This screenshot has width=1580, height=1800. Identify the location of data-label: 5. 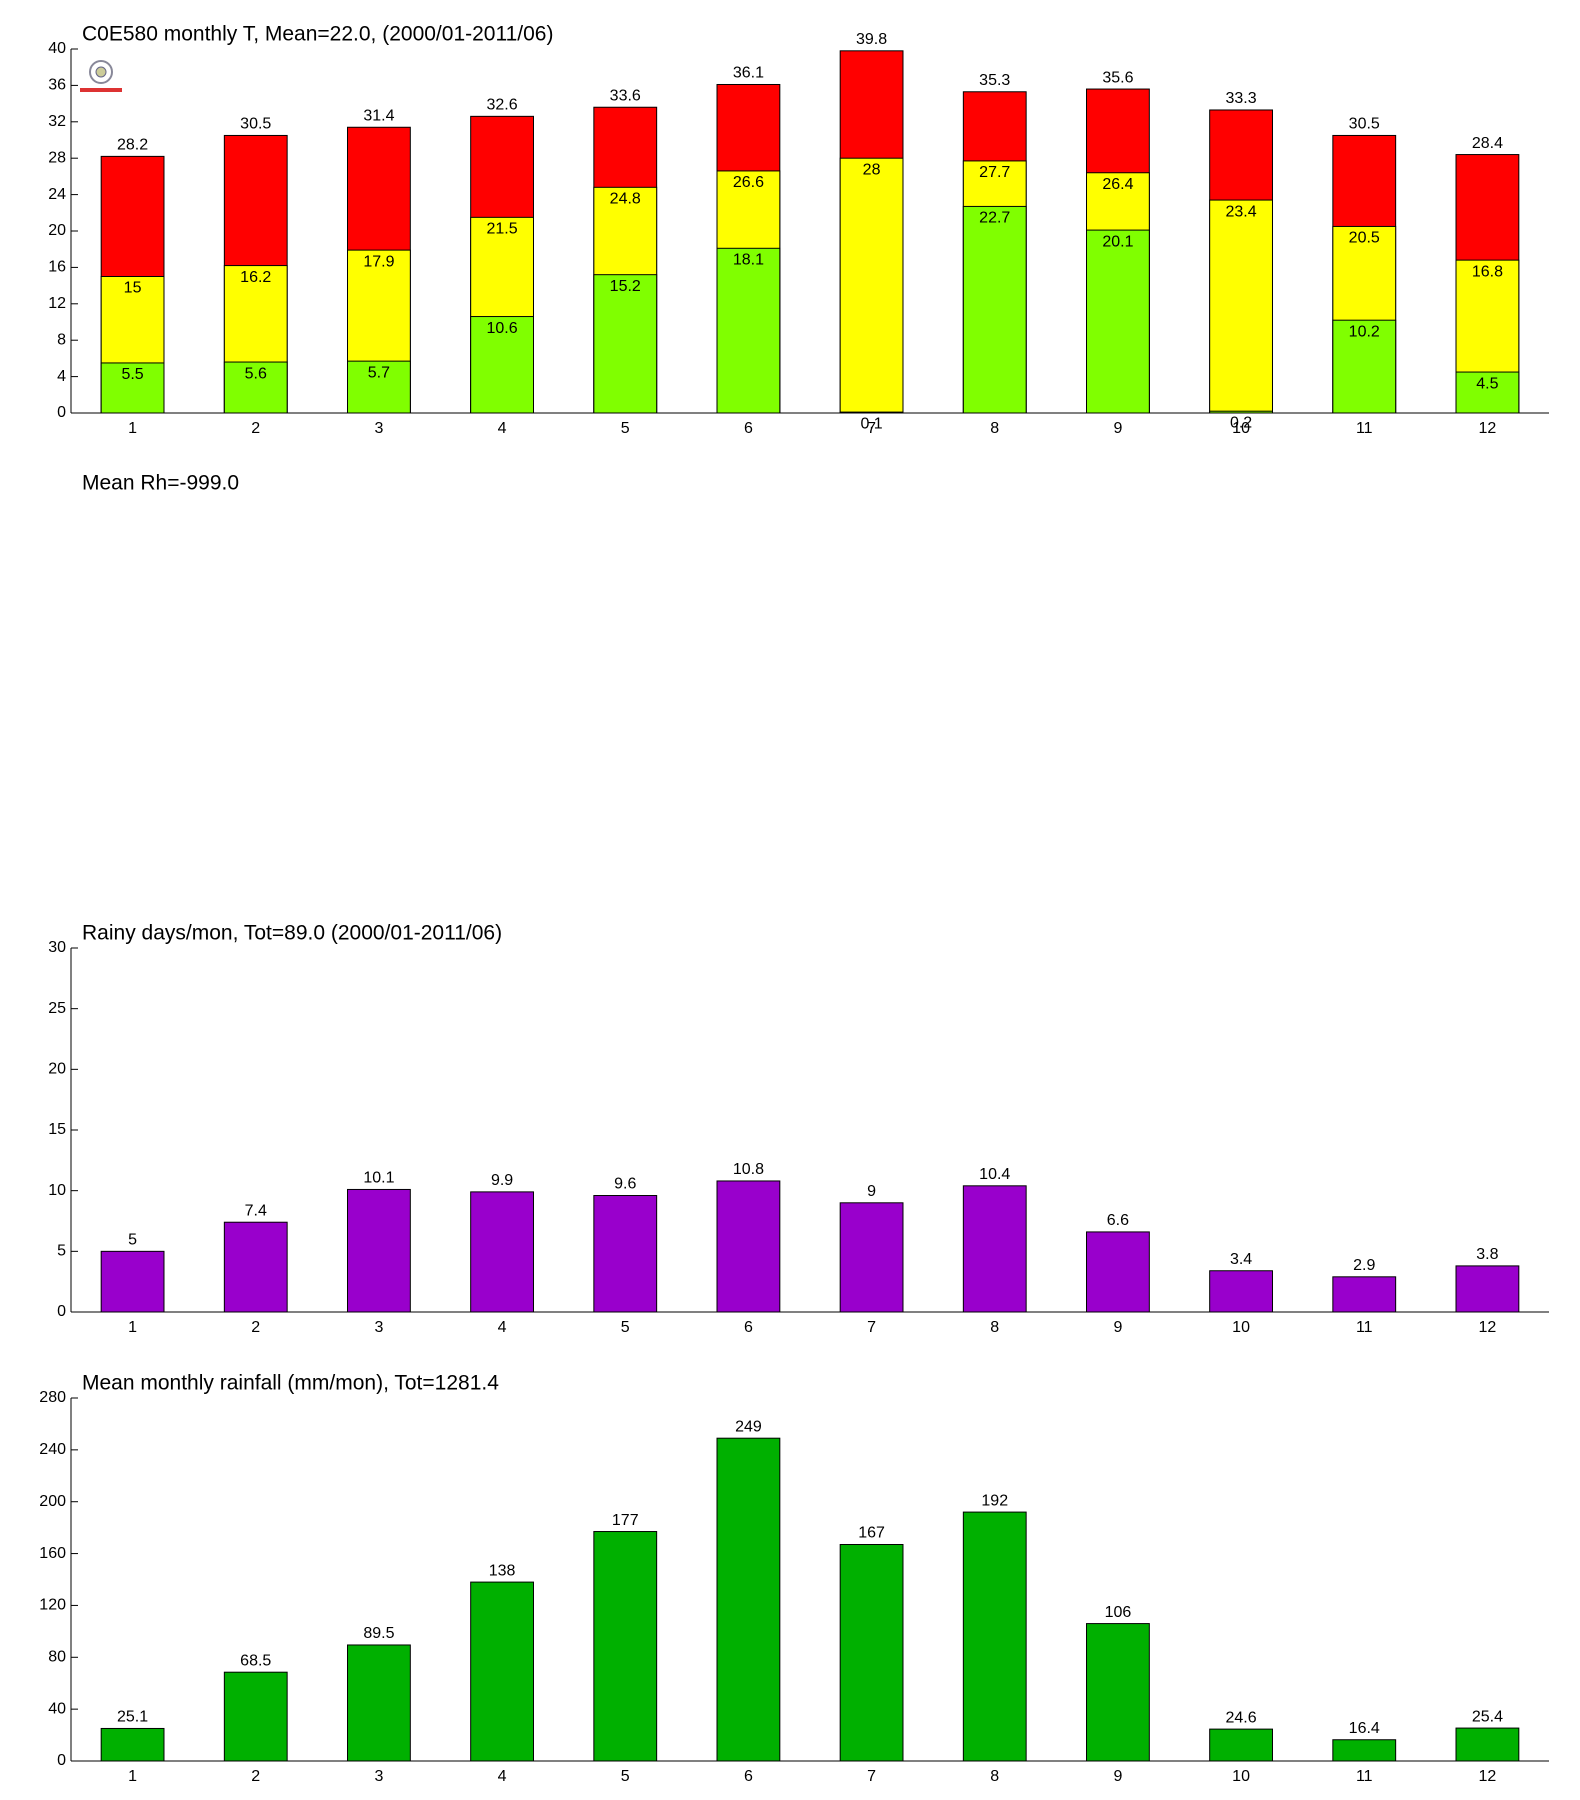
(132, 1240).